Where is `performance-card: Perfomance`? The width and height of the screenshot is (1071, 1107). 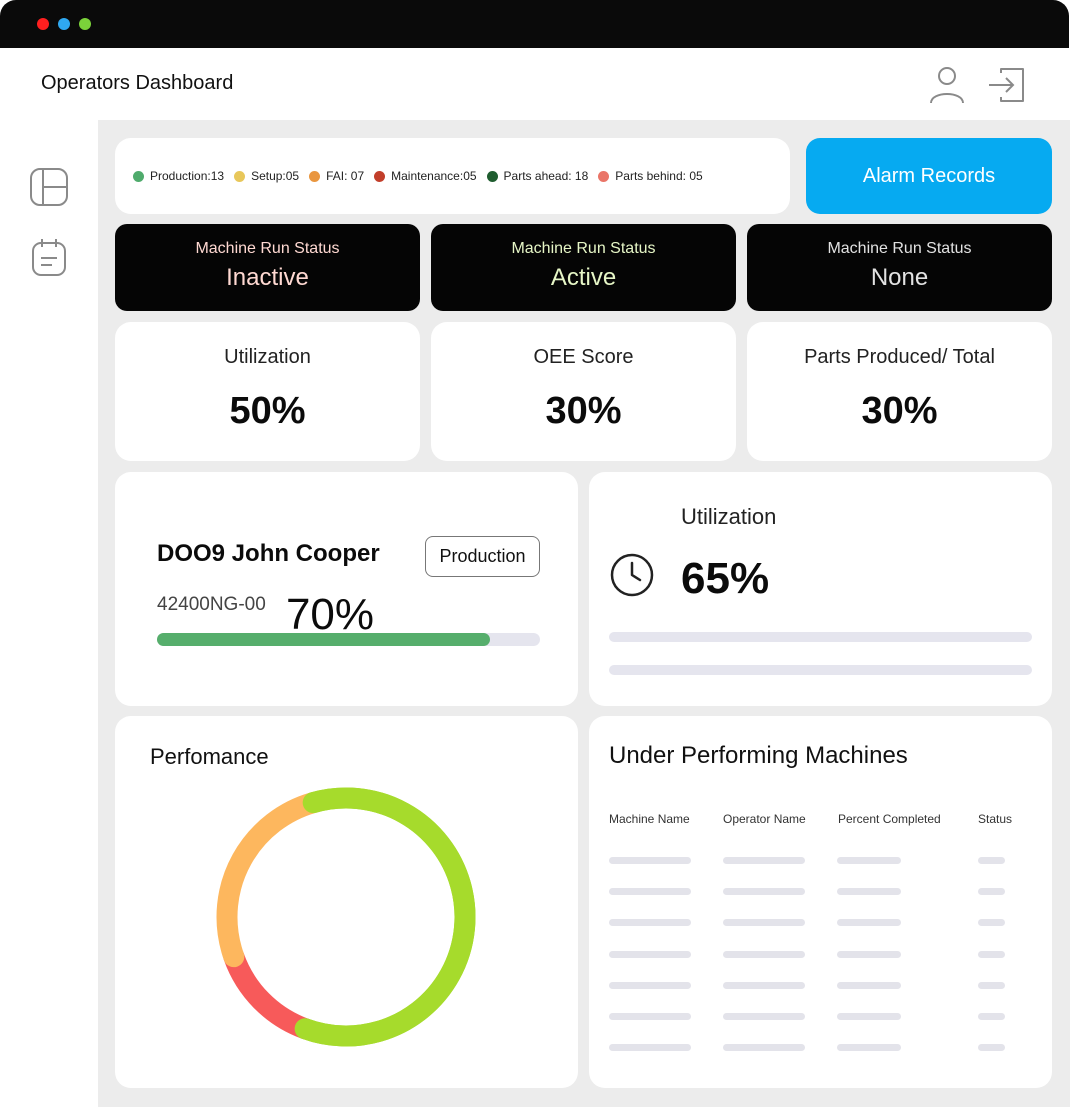
performance-card: Perfomance is located at coordinates (346, 902).